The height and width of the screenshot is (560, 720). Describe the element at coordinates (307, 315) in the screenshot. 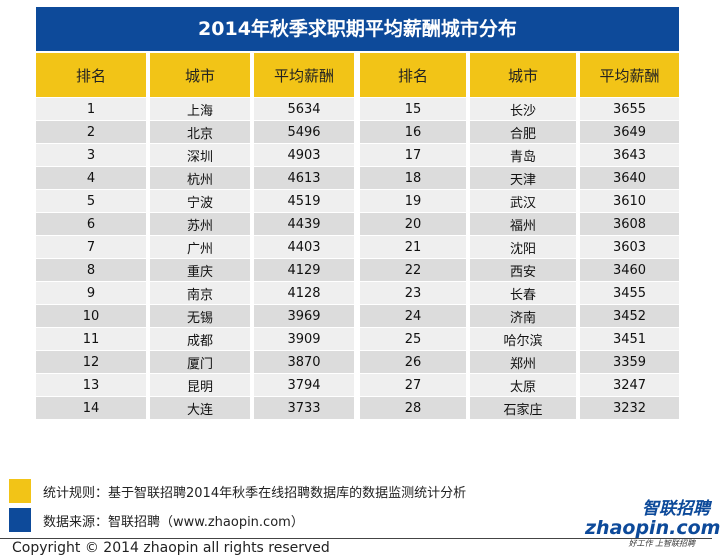

I see `cell-salary: 3969` at that location.